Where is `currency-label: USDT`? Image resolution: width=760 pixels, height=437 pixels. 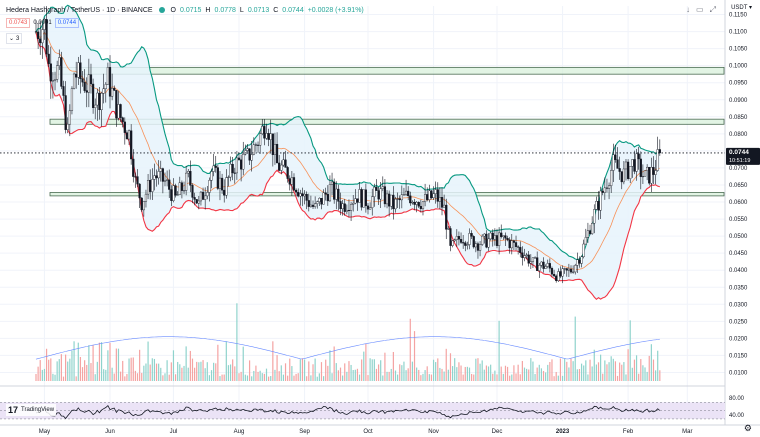 currency-label: USDT is located at coordinates (739, 8).